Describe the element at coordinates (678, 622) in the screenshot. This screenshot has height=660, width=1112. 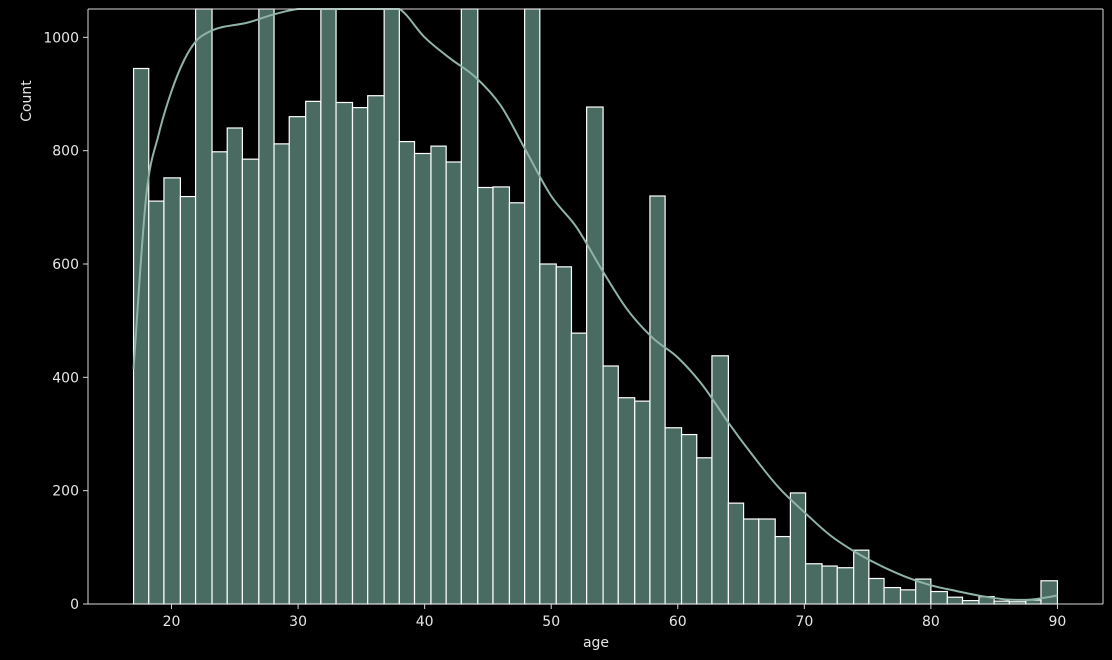
I see `x-tick-label: 60` at that location.